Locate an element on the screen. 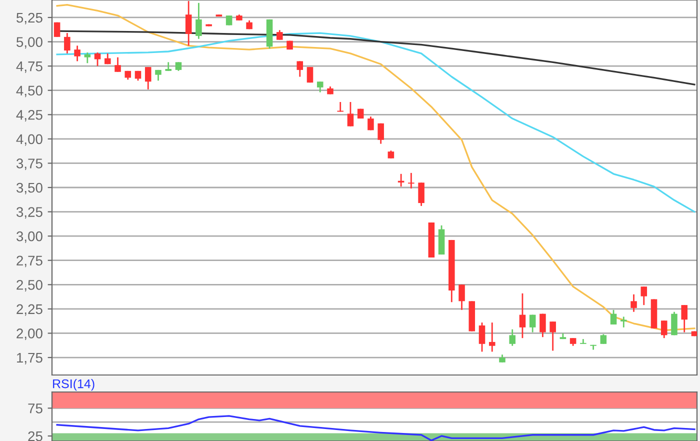 The image size is (700, 441). y-tick-label: 4,50 is located at coordinates (29, 92).